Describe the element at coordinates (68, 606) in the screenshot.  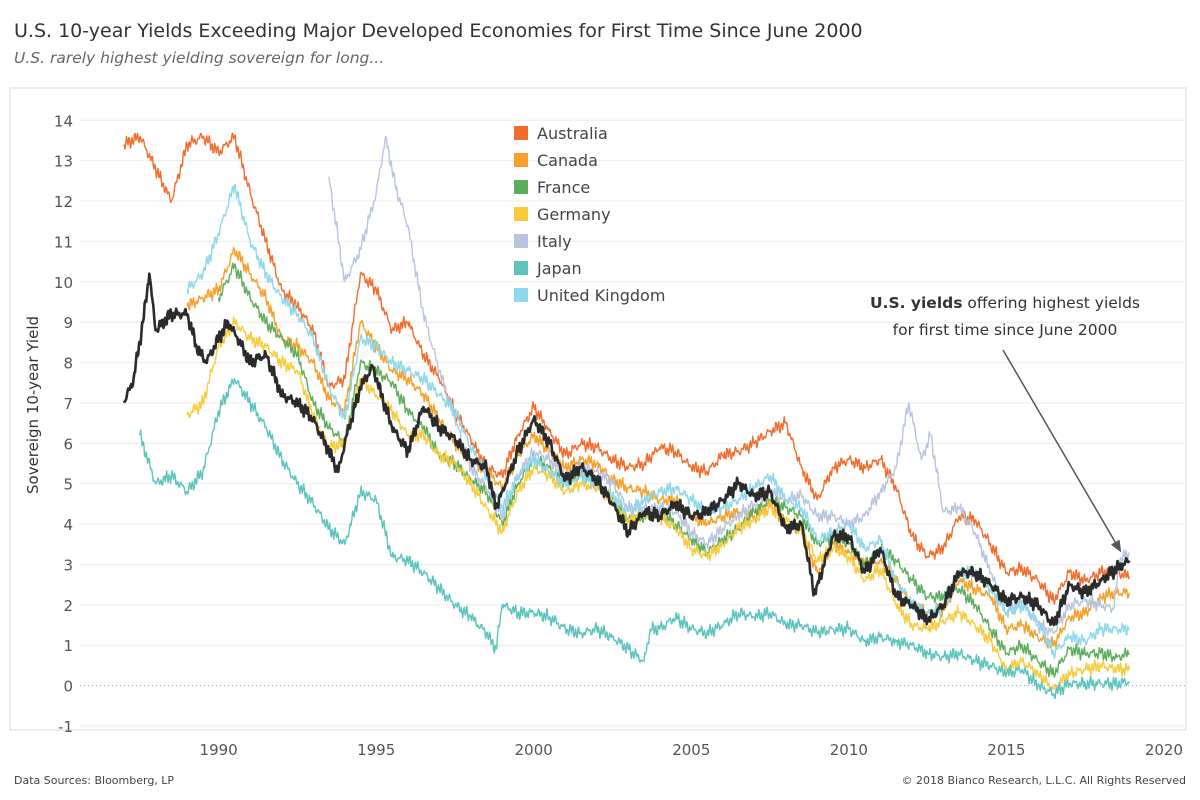
I see `y-tick-label: 2` at that location.